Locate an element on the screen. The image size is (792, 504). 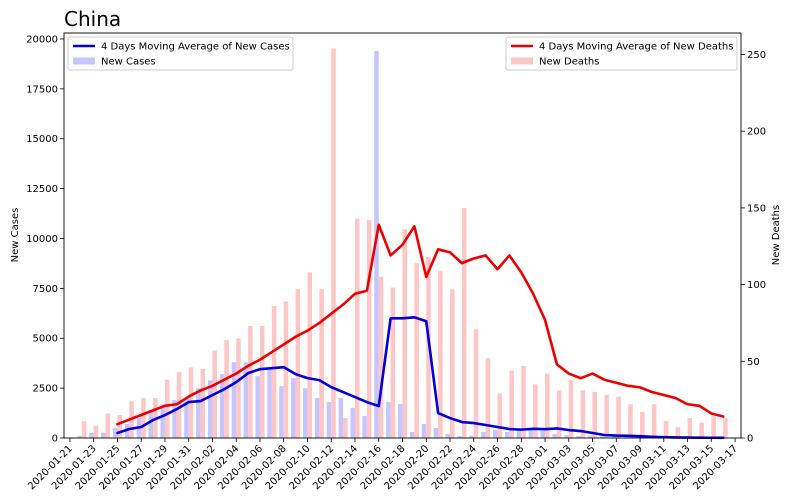
y-right-tick-label: 50 is located at coordinates (753, 362).